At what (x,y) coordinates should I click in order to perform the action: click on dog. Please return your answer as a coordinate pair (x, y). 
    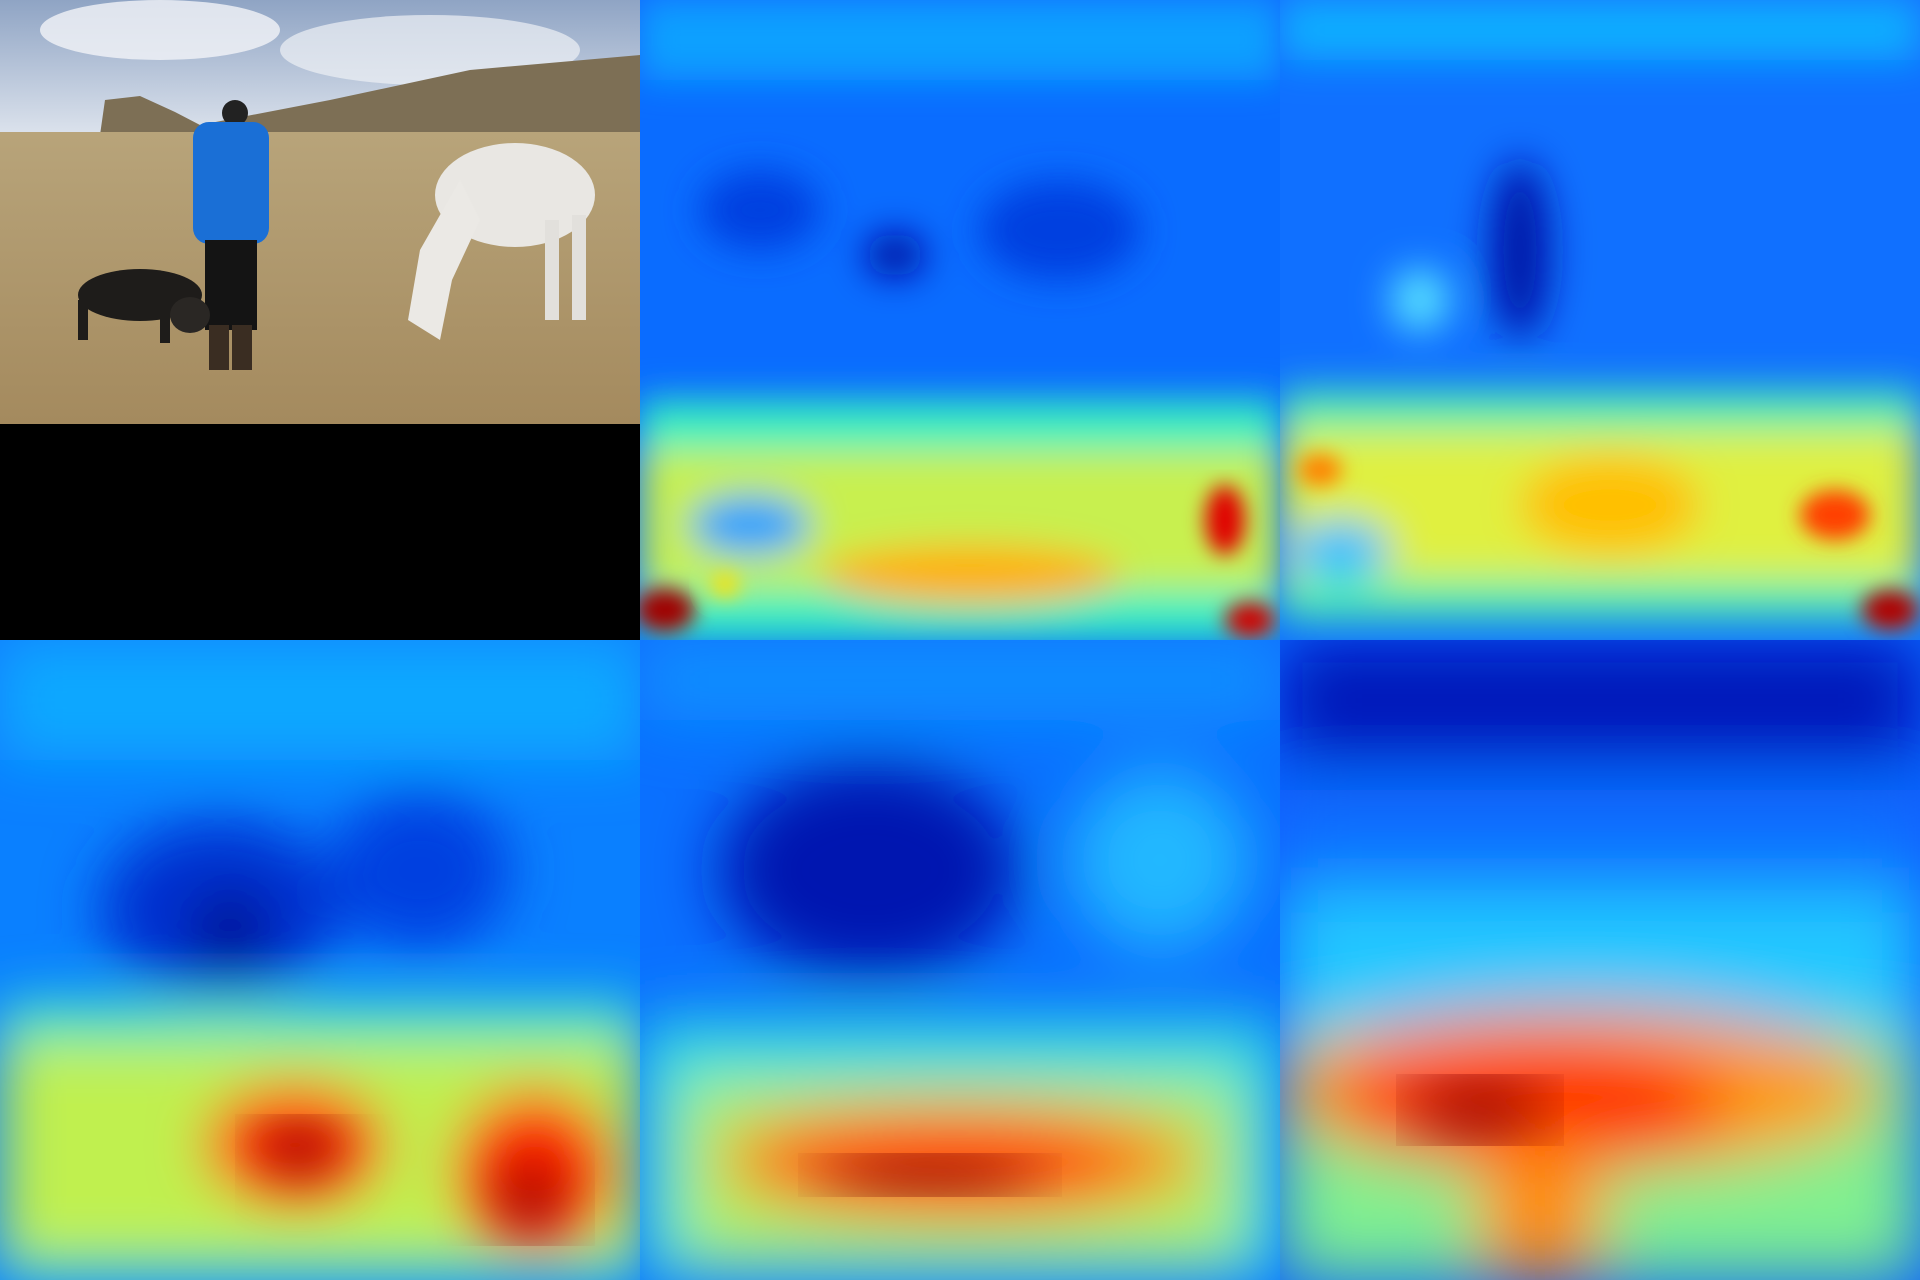
    Looking at the image, I should click on (144, 306).